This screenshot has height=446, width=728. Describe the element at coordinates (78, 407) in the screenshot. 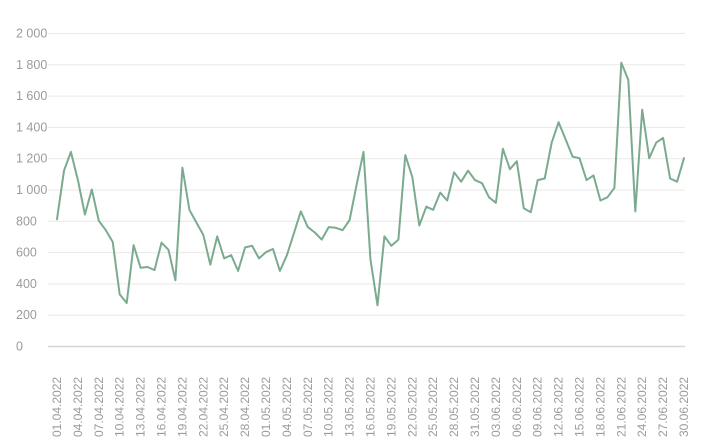

I see `x-axis-label: 04.04.2022` at that location.